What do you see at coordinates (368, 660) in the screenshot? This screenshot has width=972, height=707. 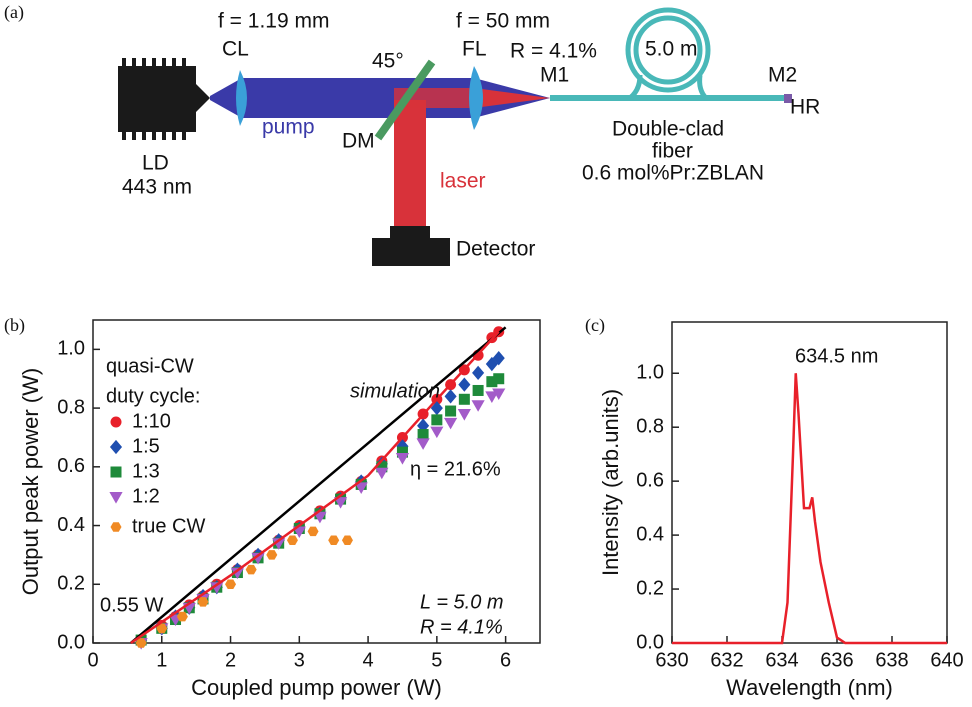 I see `x-tick-label: 4` at bounding box center [368, 660].